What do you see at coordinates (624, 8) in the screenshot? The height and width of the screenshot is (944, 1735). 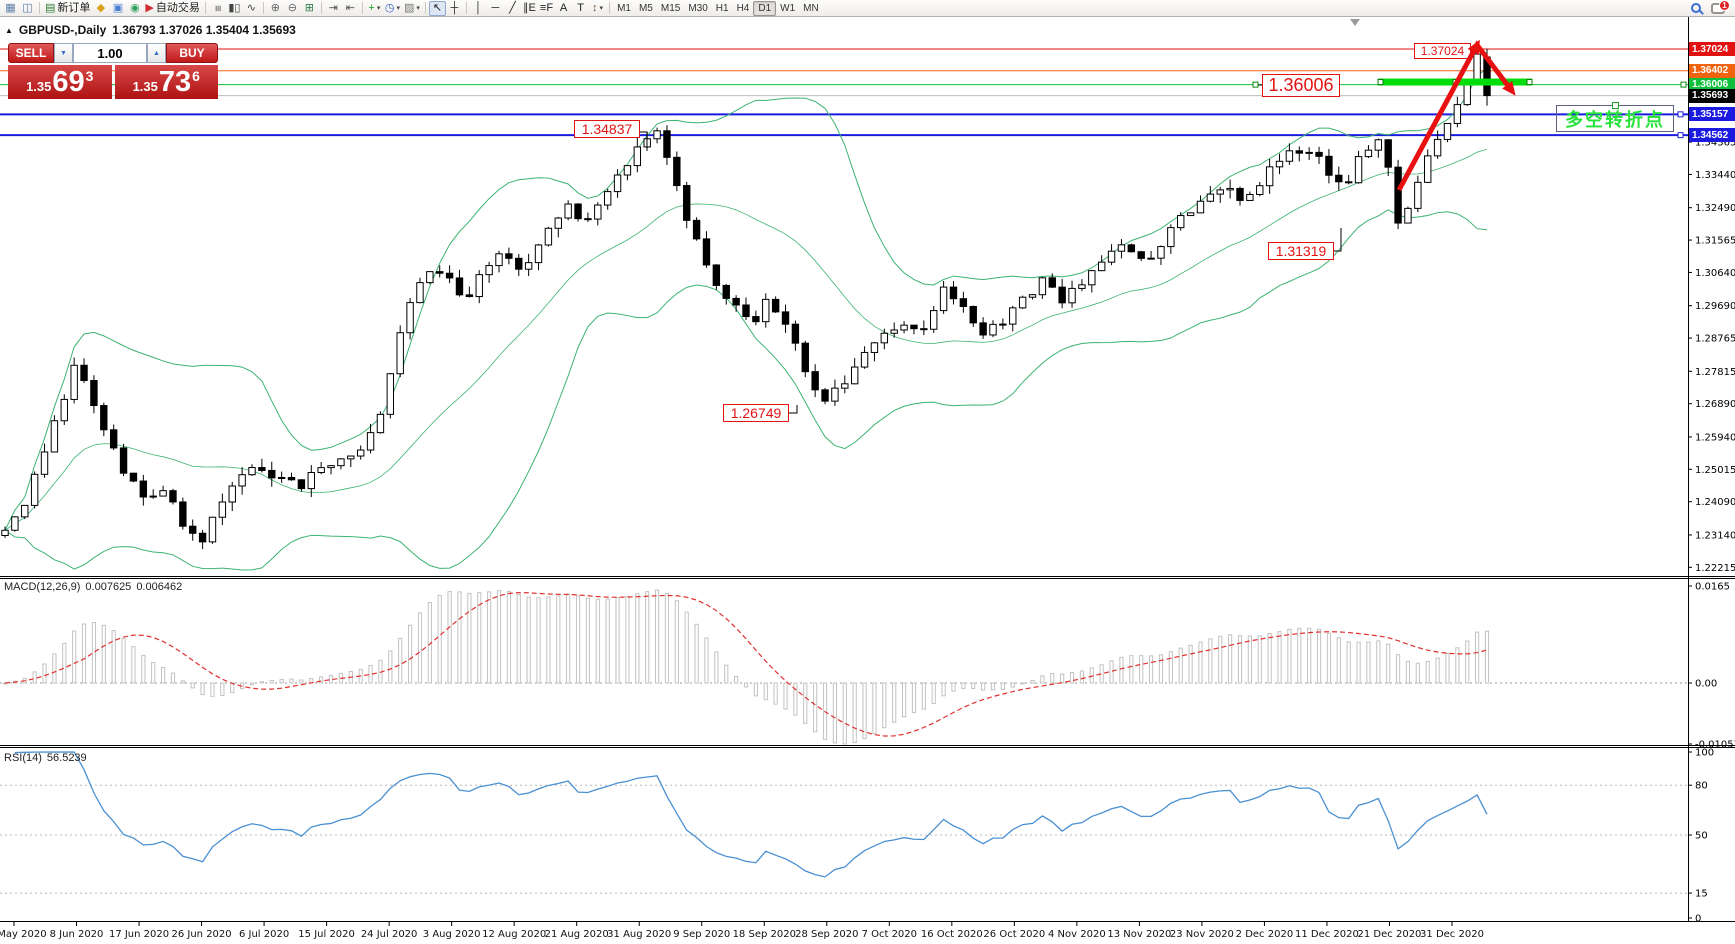 I see `timeframe-m1-button: M1` at bounding box center [624, 8].